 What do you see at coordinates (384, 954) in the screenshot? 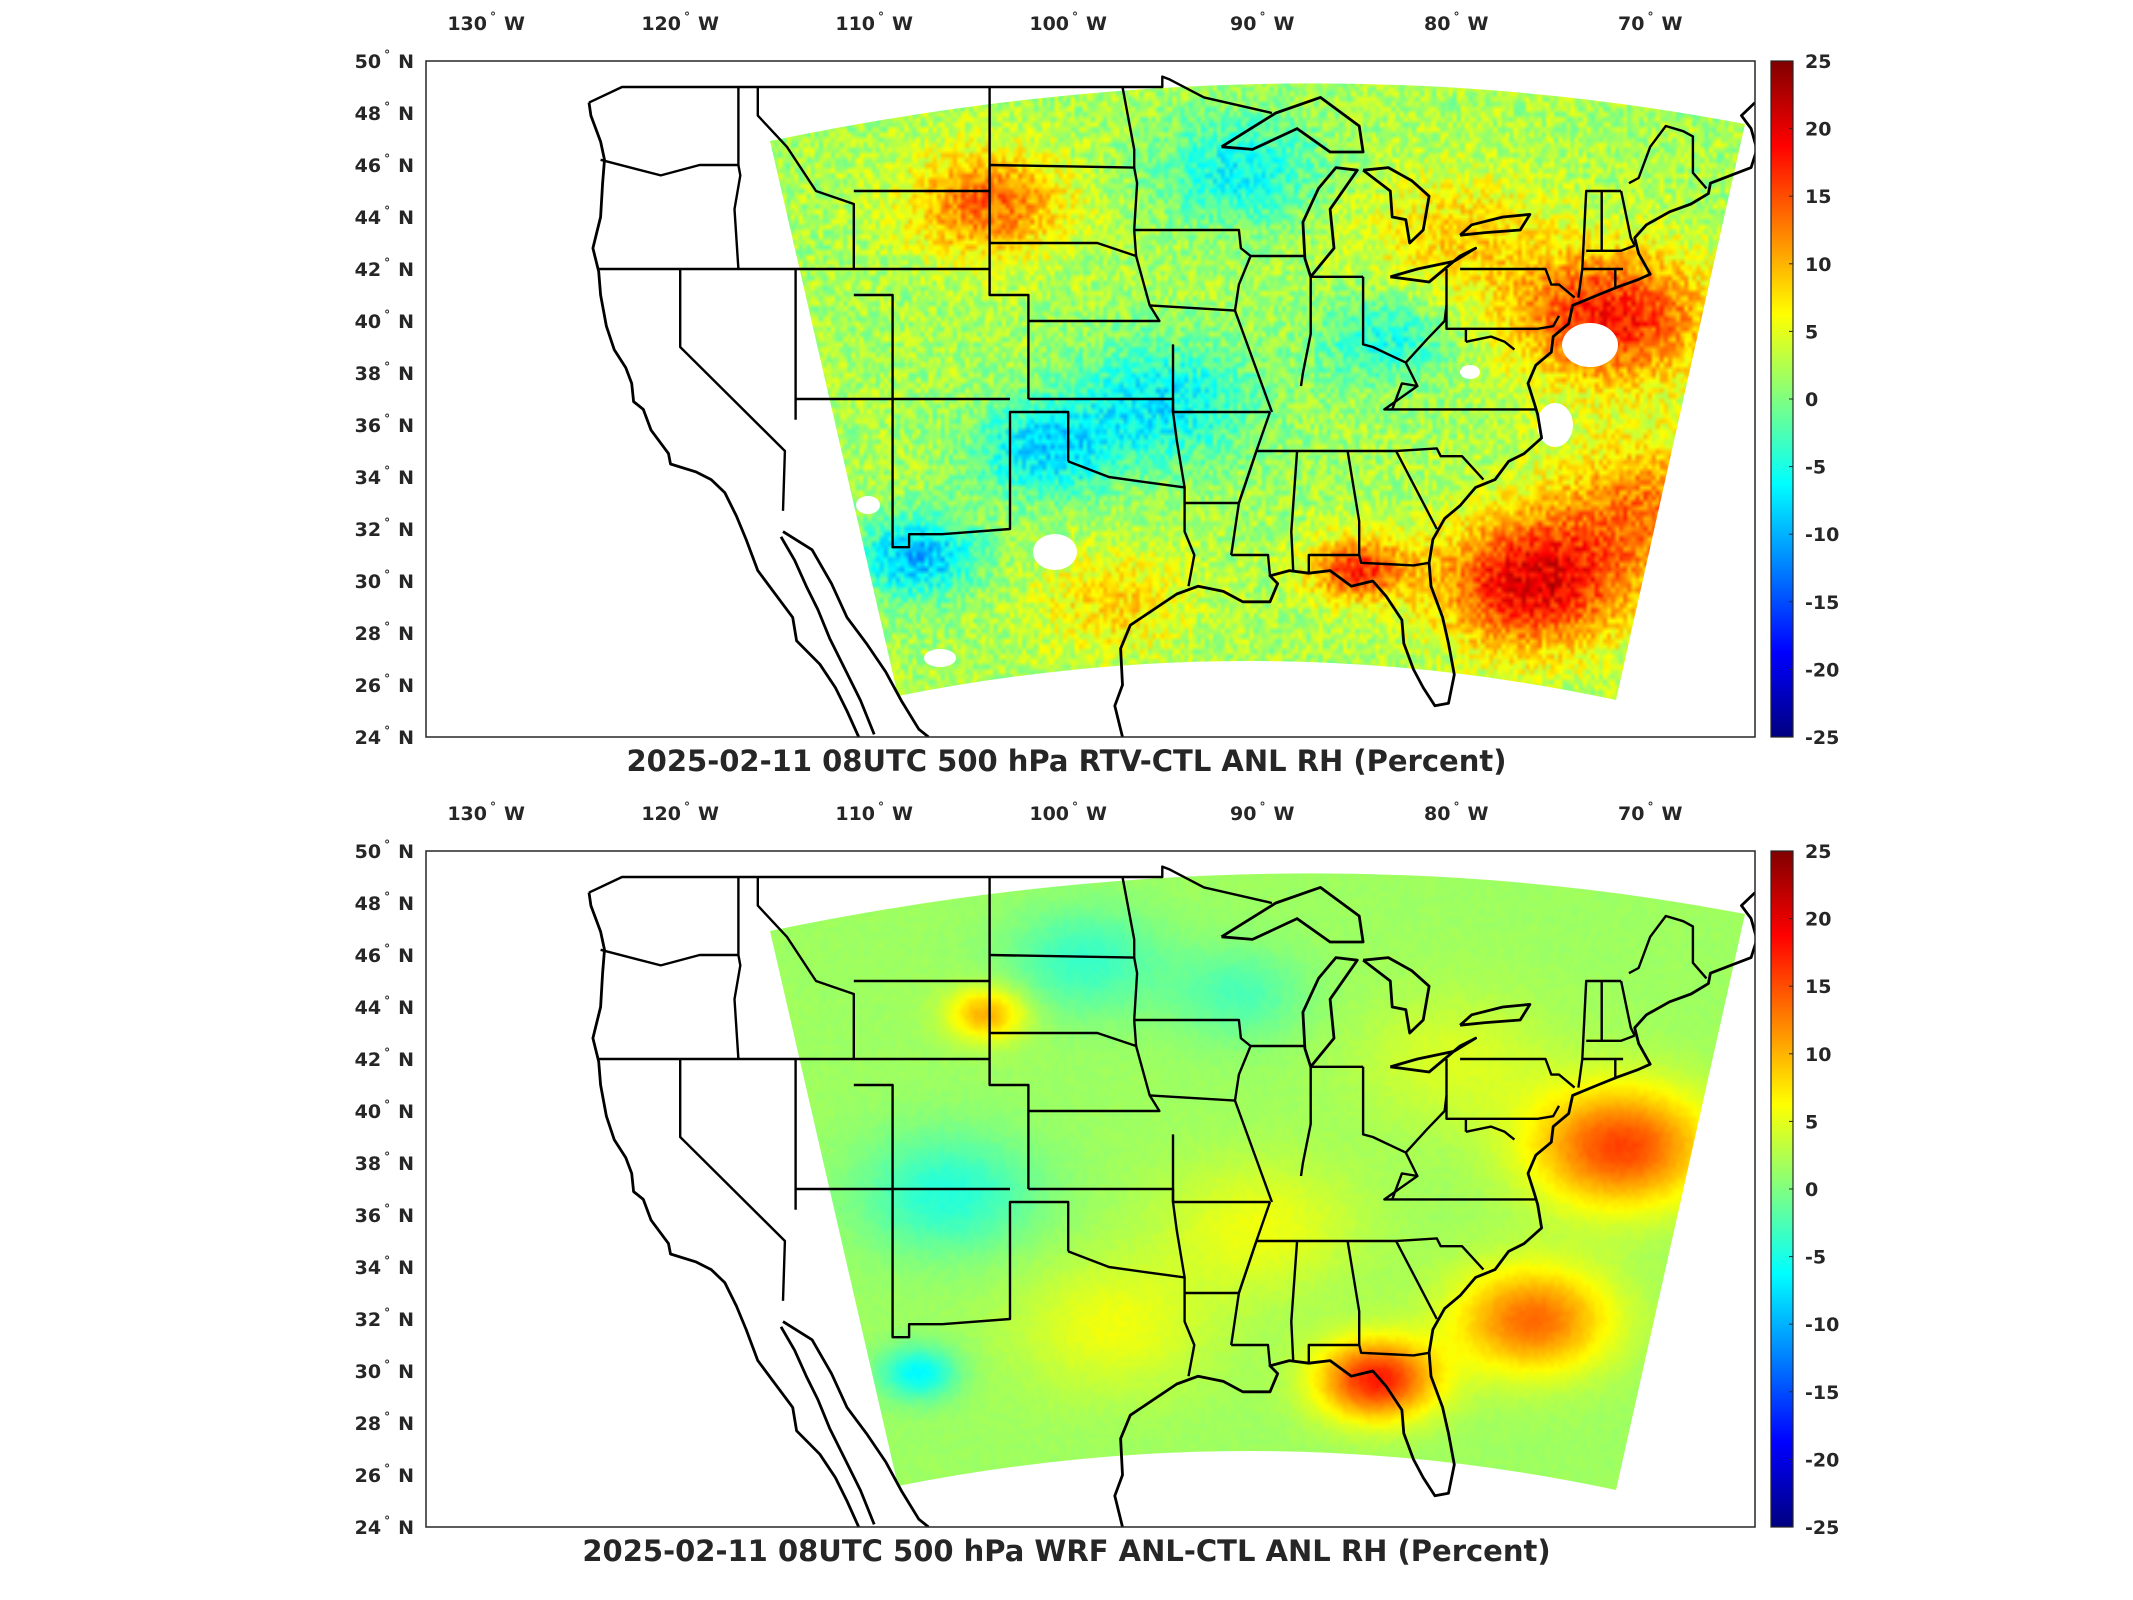
I see `latitude-tick-label: 46 ° N` at bounding box center [384, 954].